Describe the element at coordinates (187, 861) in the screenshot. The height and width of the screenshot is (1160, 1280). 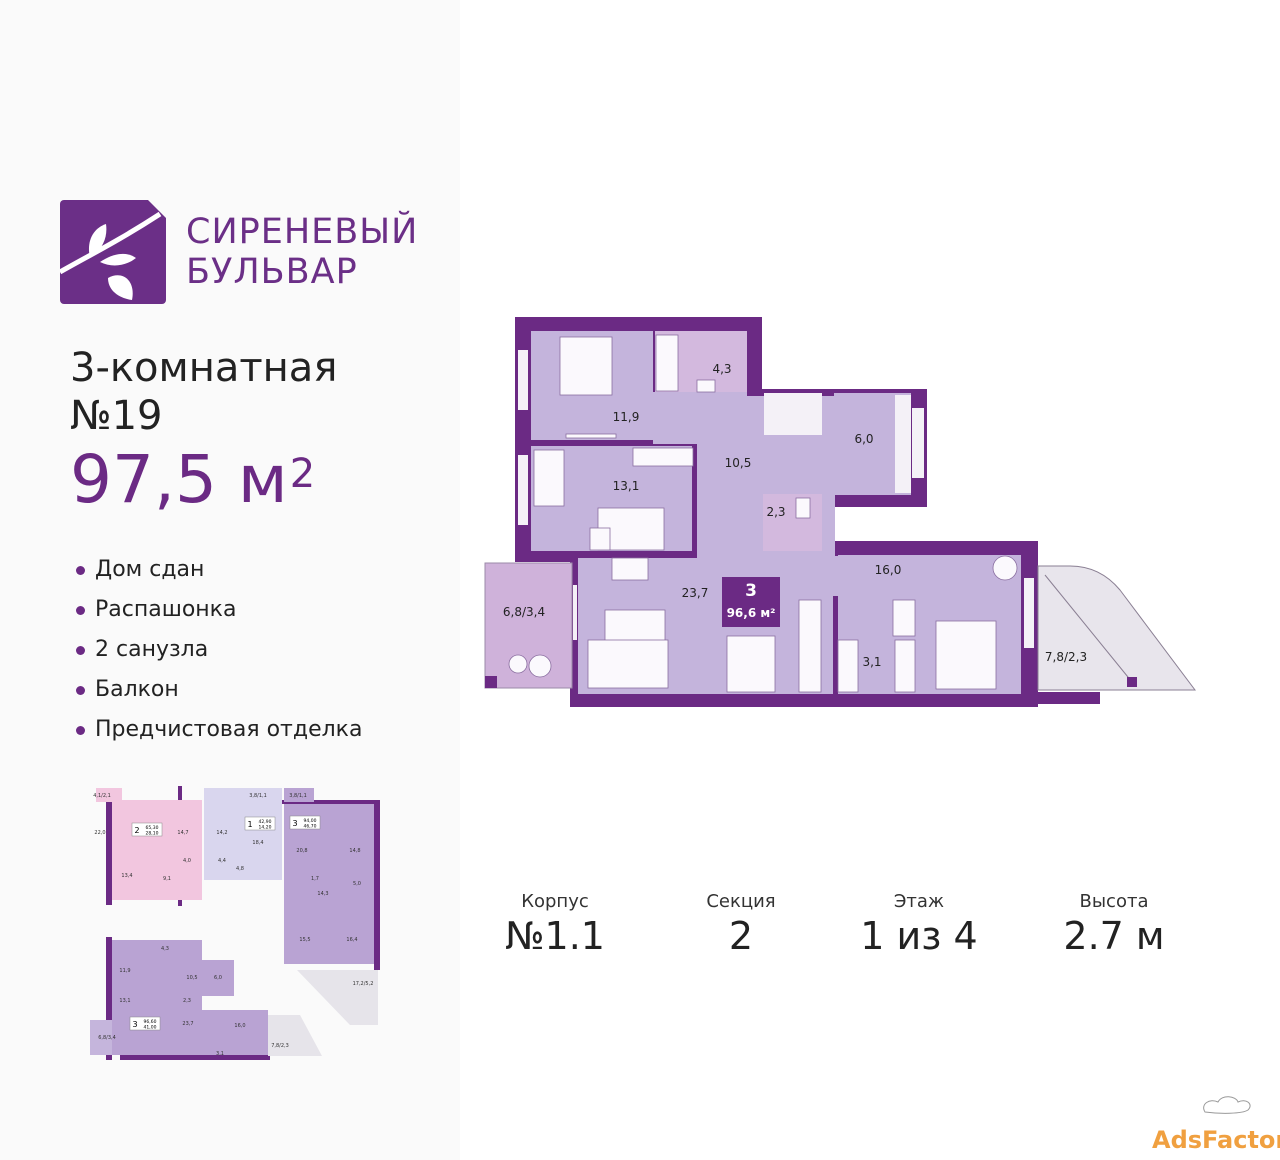
I see `key-plan-room-label: 4,0` at that location.